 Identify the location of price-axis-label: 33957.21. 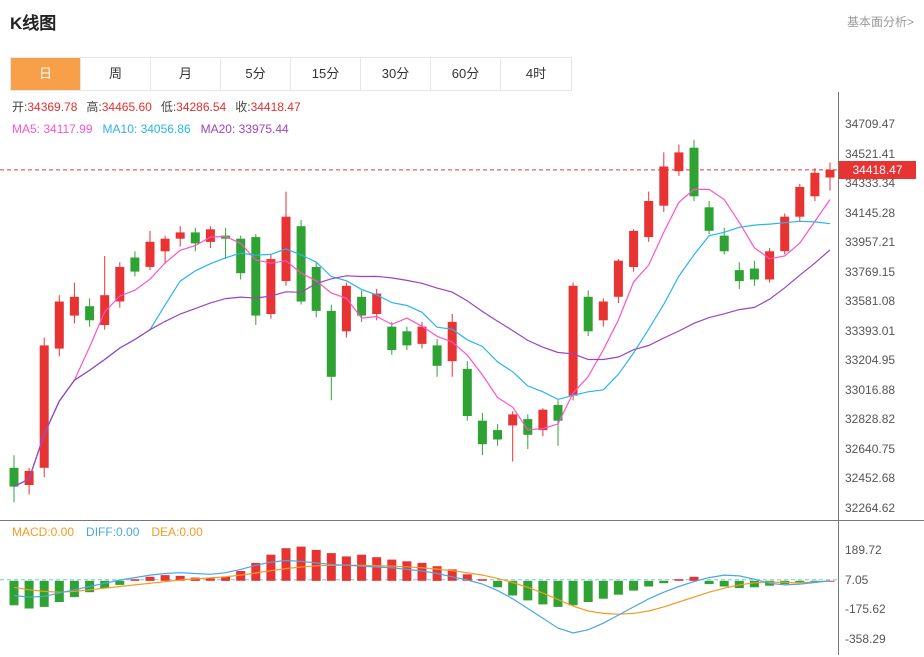
(870, 242).